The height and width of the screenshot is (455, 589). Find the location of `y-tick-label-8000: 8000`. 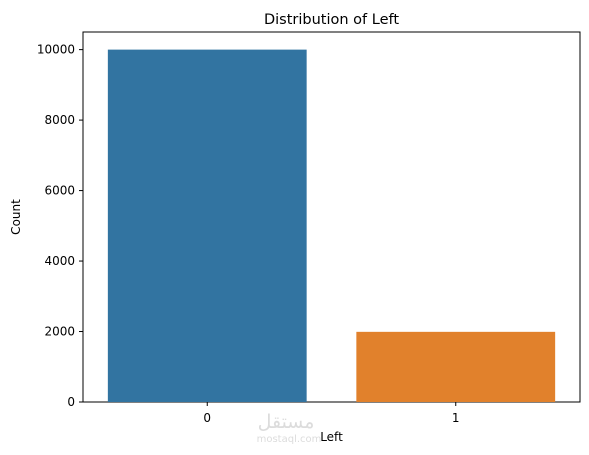

y-tick-label-8000: 8000 is located at coordinates (59, 120).